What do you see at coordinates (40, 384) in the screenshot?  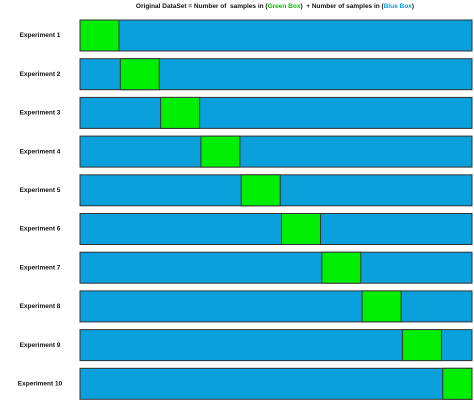 I see `experiment-label: Experiment 10` at bounding box center [40, 384].